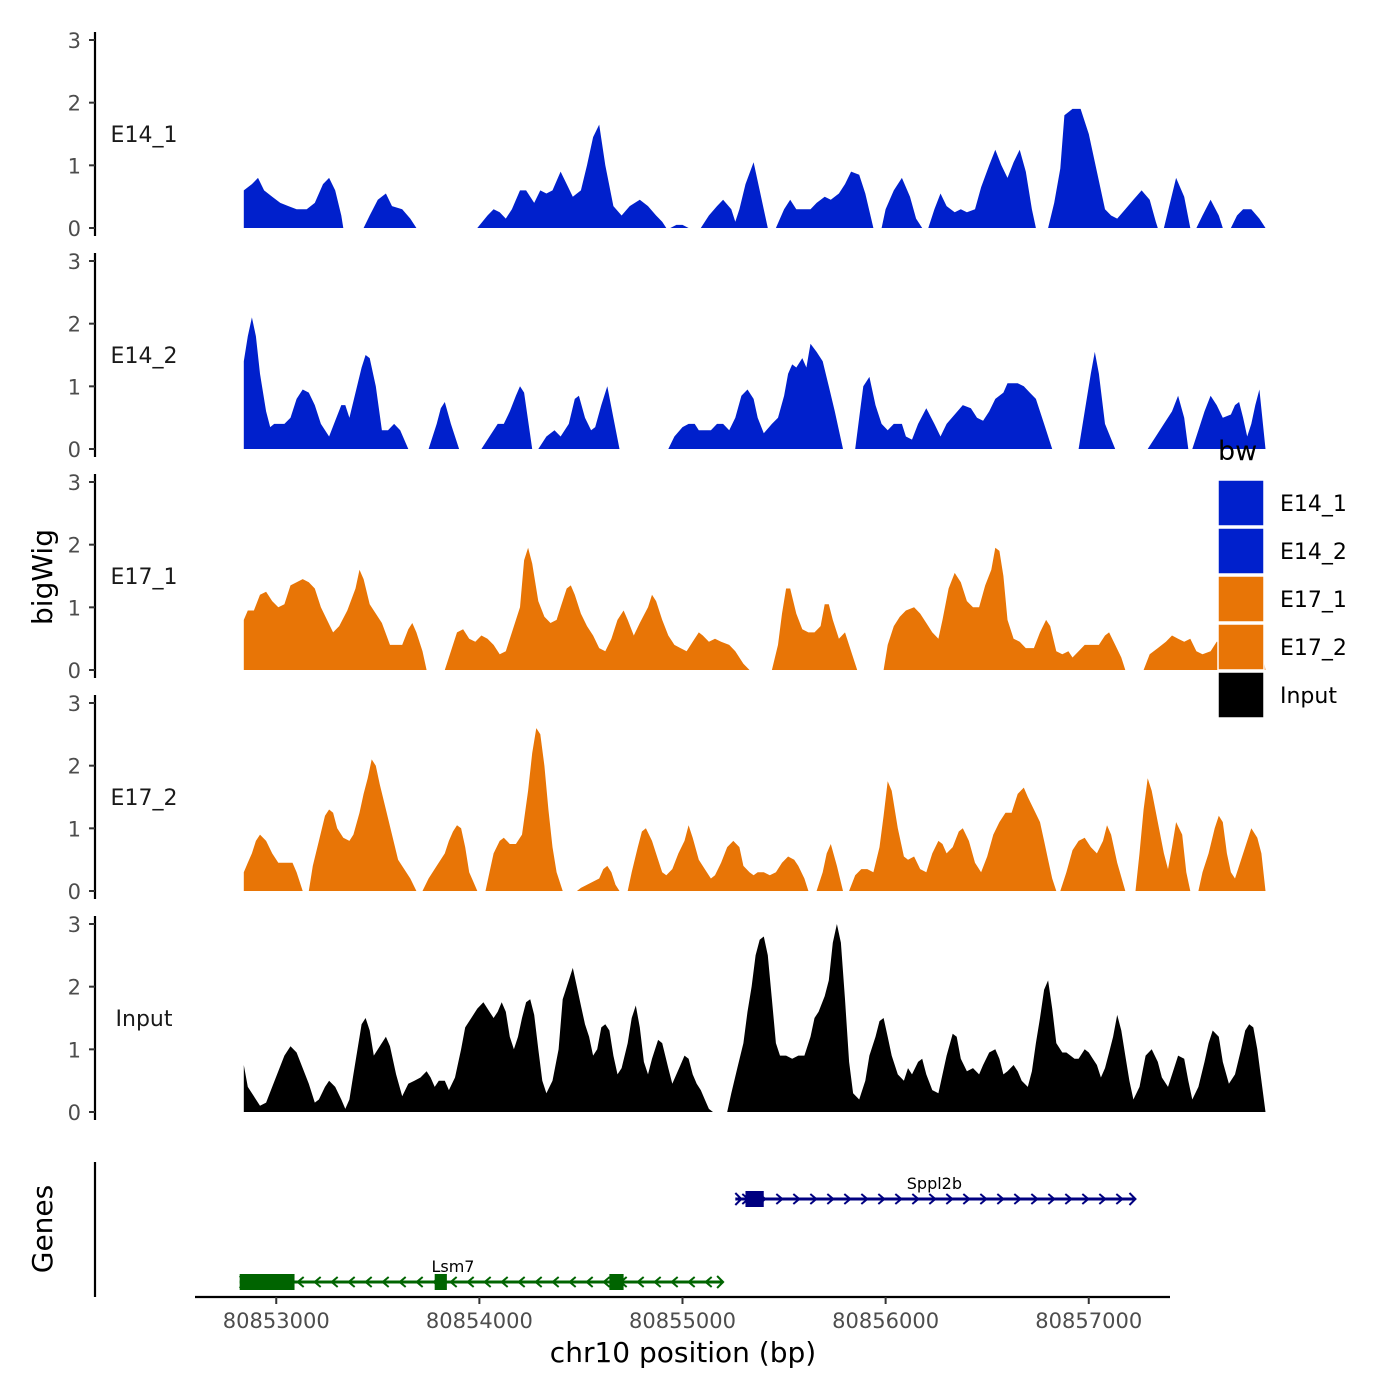 This screenshot has height=1400, width=1400. I want to click on track-panel-e17-1: 0 1 2 3 E17_1, so click(667, 577).